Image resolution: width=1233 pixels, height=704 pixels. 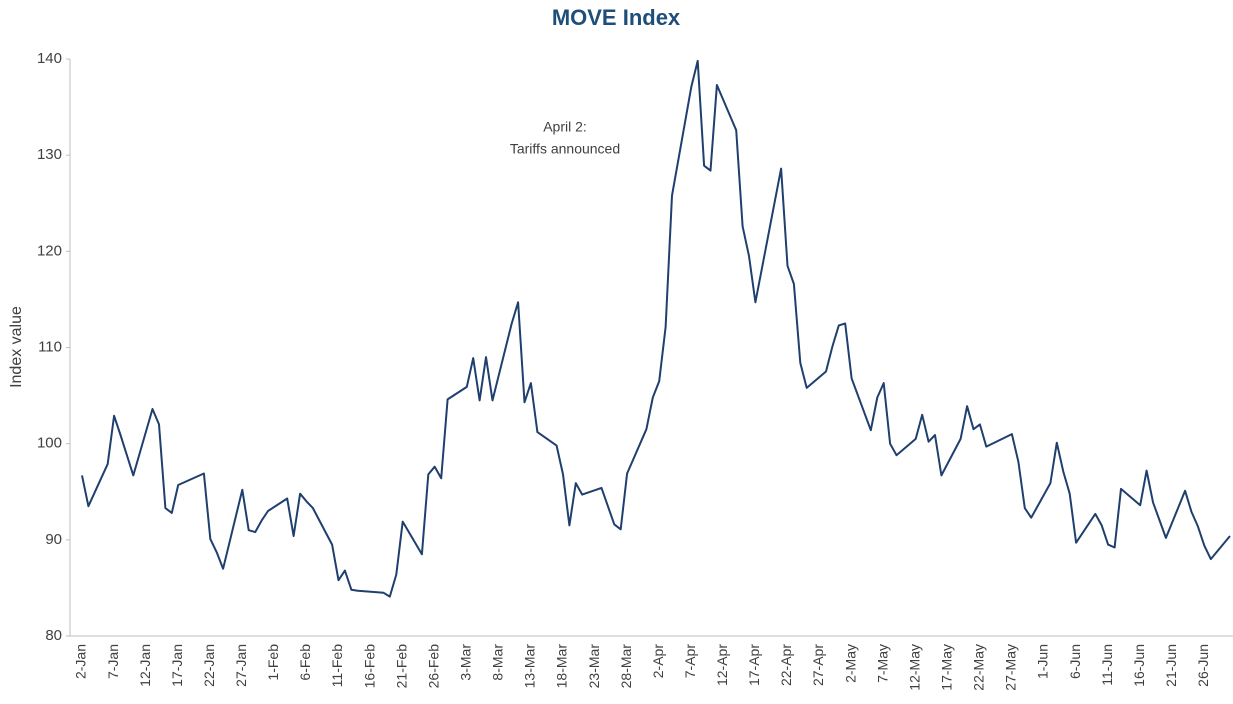 I want to click on x-tick-label: 27-Apr, so click(x=818, y=665).